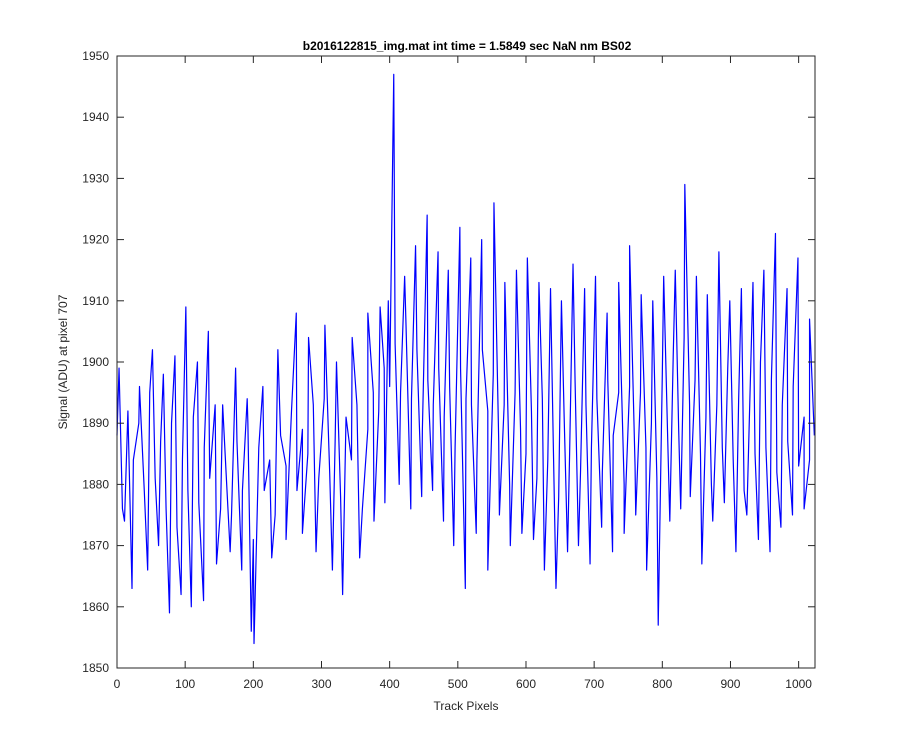 The height and width of the screenshot is (750, 900). What do you see at coordinates (95, 301) in the screenshot?
I see `y-tick-label: 1910` at bounding box center [95, 301].